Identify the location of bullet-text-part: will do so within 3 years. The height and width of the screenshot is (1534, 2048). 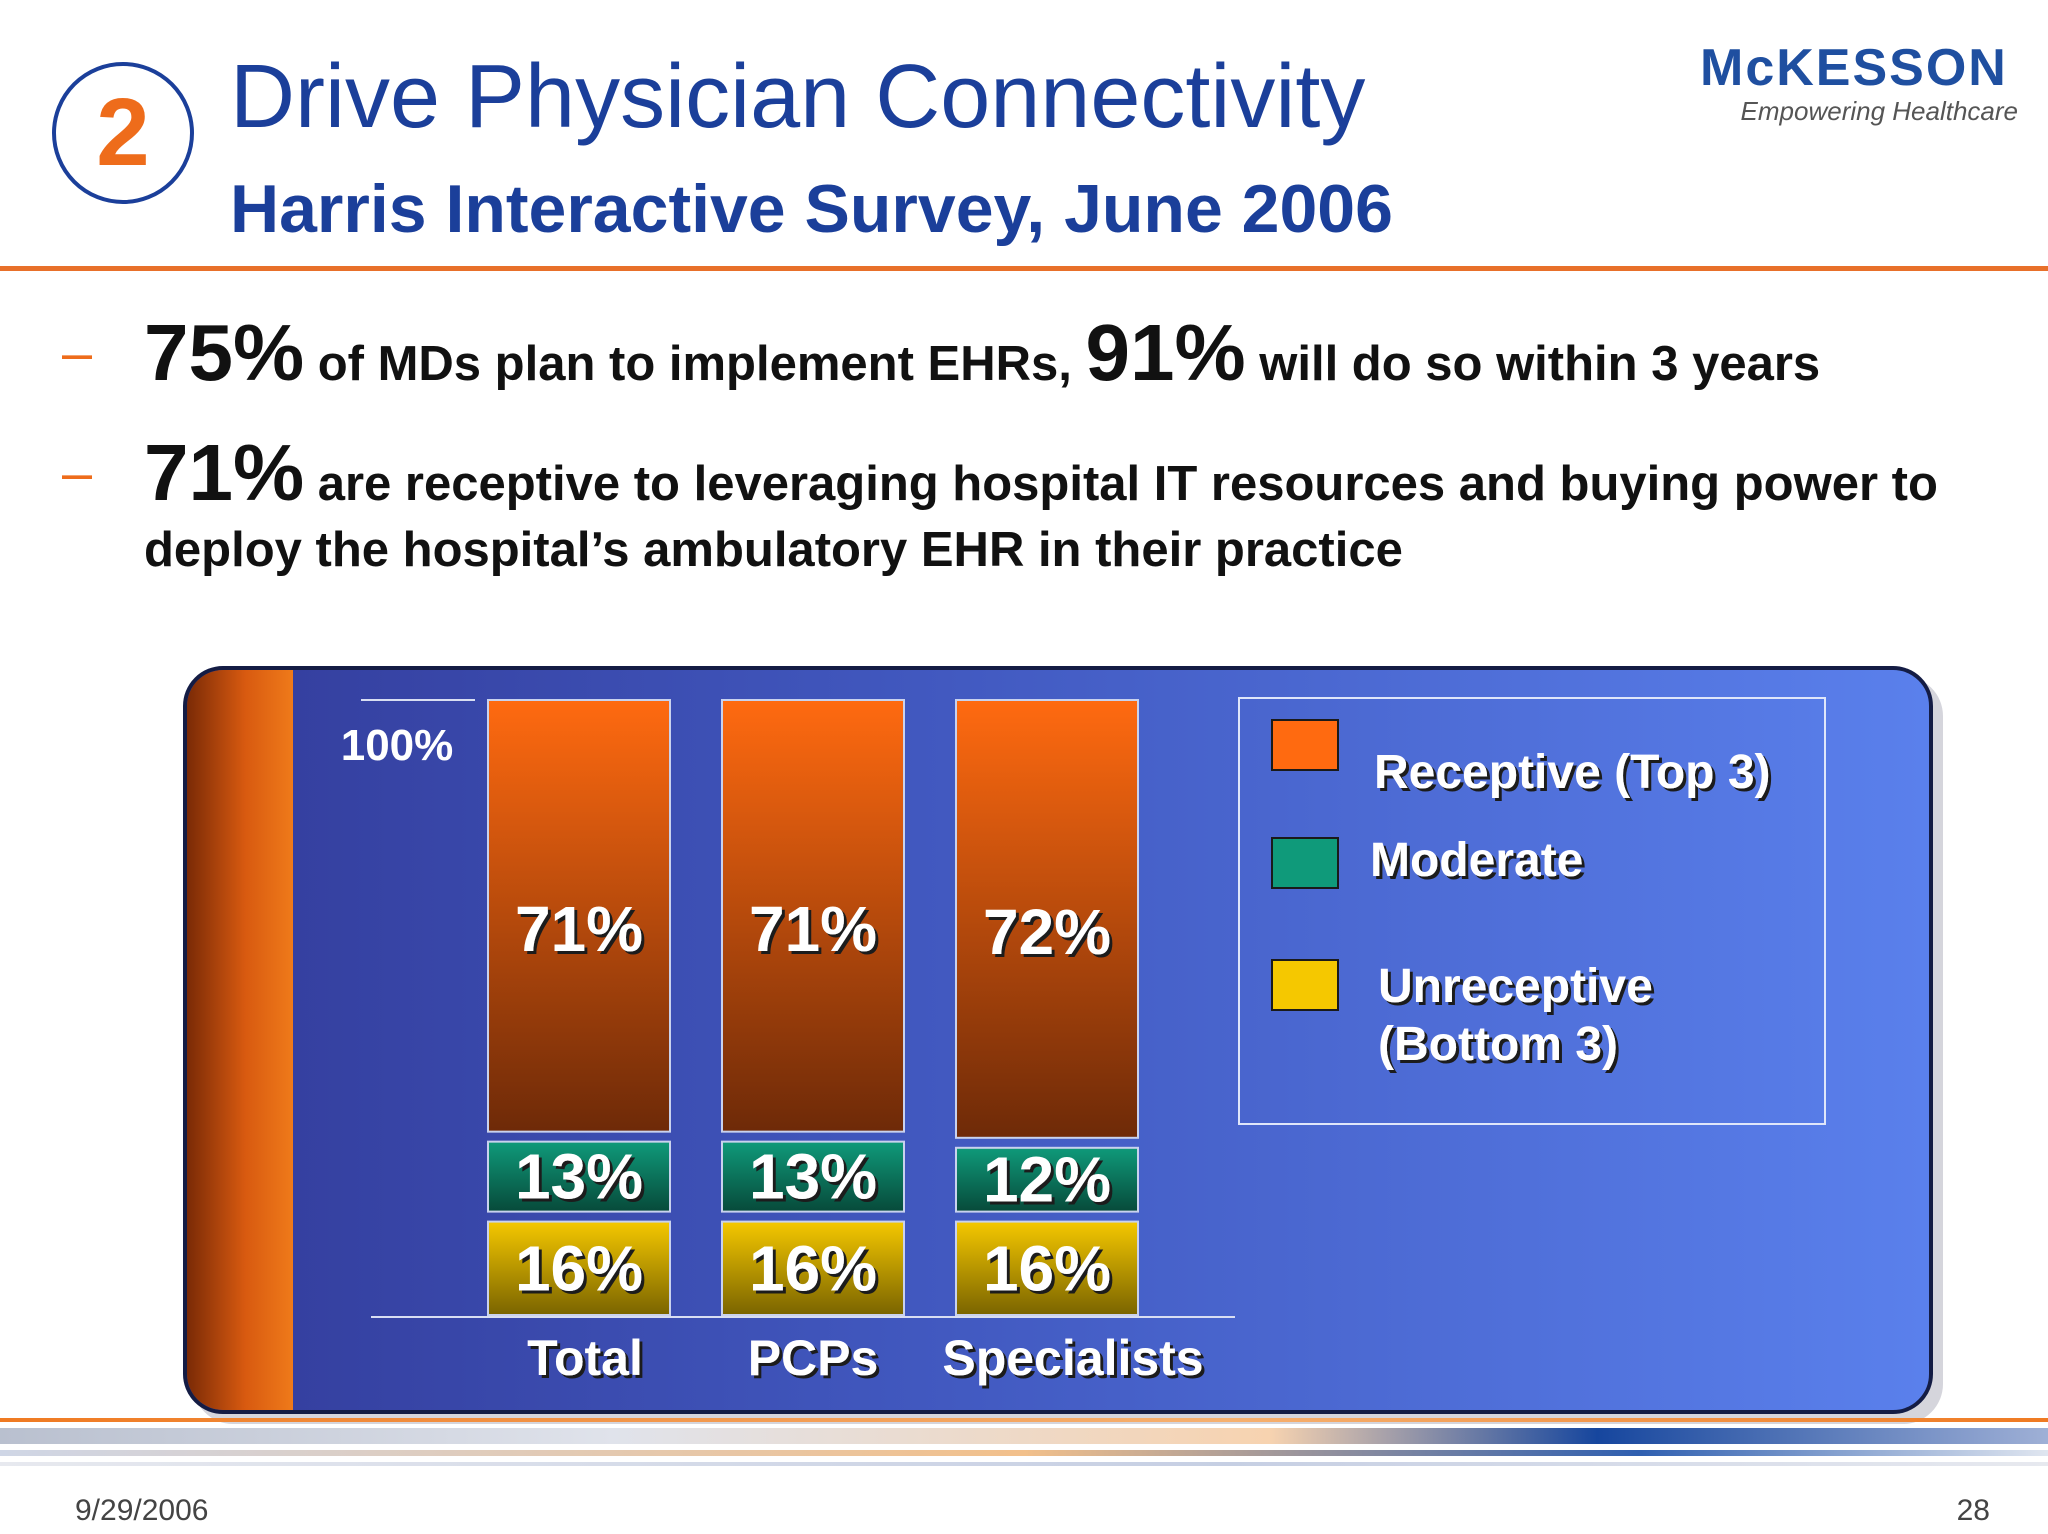
(1533, 364).